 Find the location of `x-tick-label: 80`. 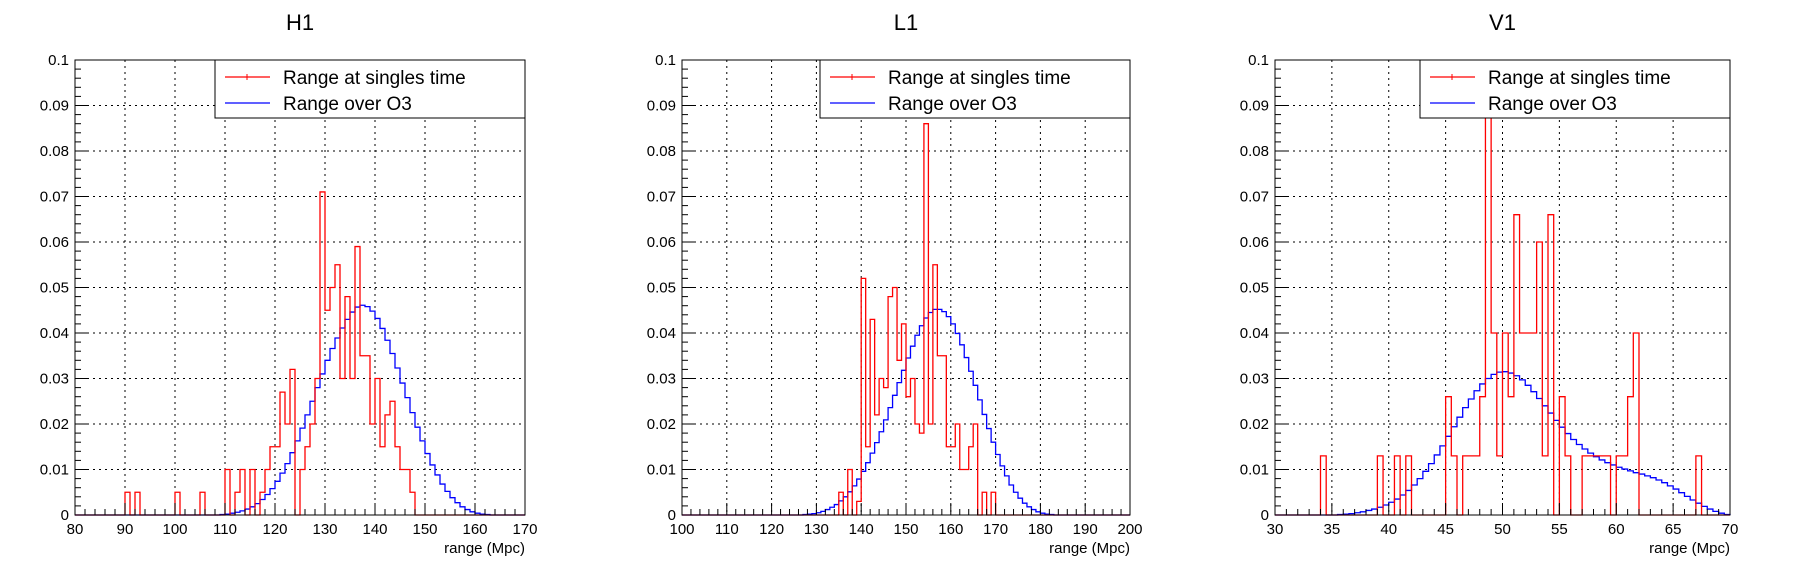

x-tick-label: 80 is located at coordinates (75, 529).